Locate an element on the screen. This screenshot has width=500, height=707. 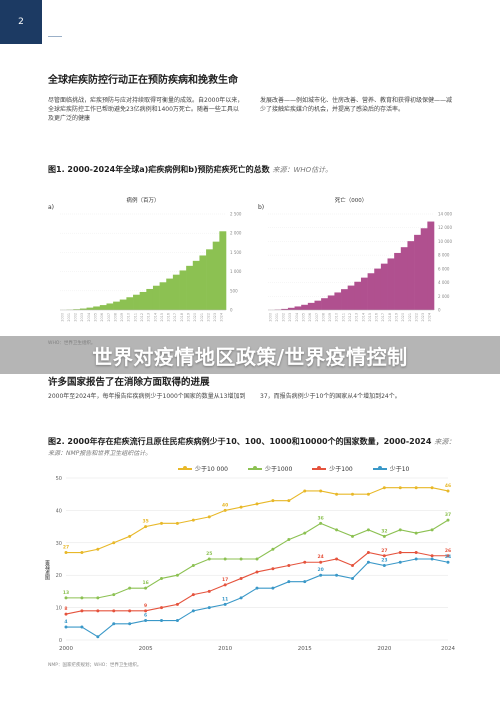
data-label: 23 is located at coordinates (384, 560).